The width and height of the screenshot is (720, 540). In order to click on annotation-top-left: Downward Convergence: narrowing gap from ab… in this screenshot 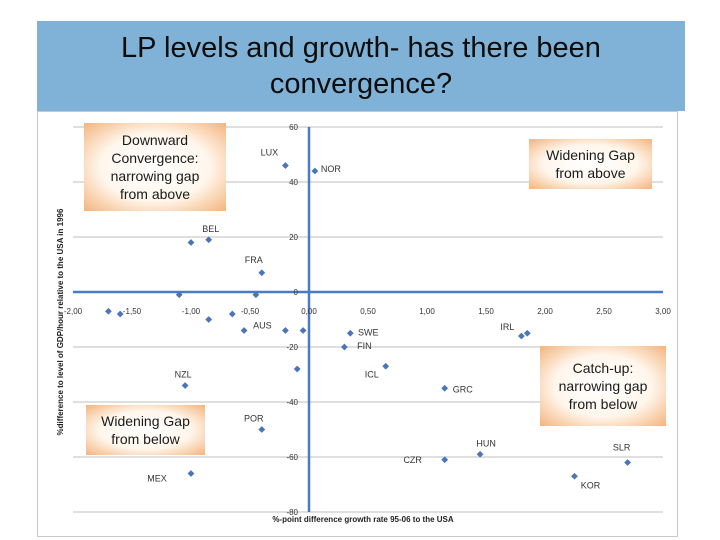, I will do `click(155, 167)`.